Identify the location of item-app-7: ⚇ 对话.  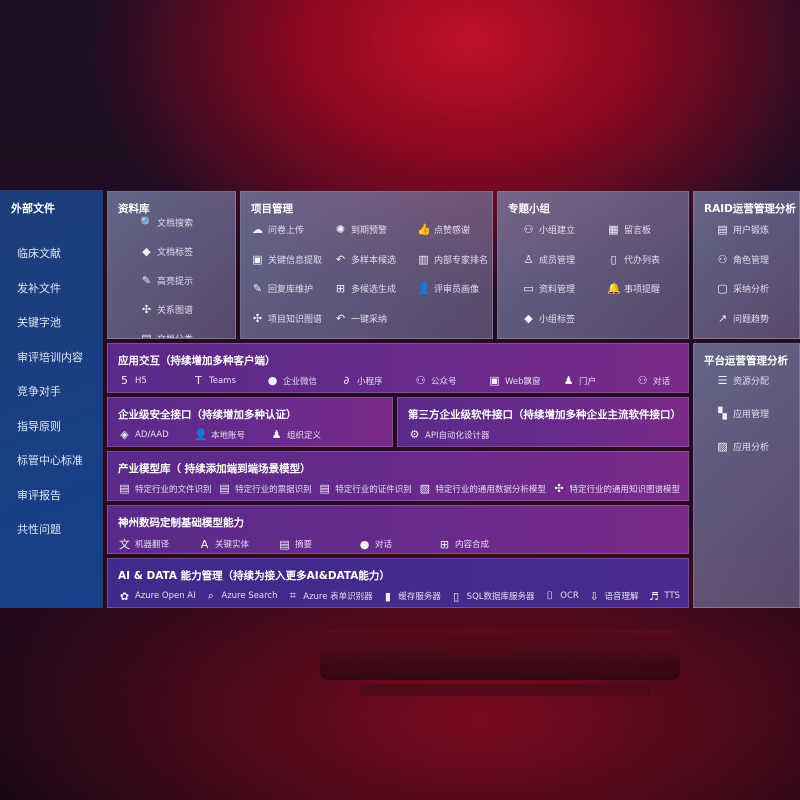
(662, 380).